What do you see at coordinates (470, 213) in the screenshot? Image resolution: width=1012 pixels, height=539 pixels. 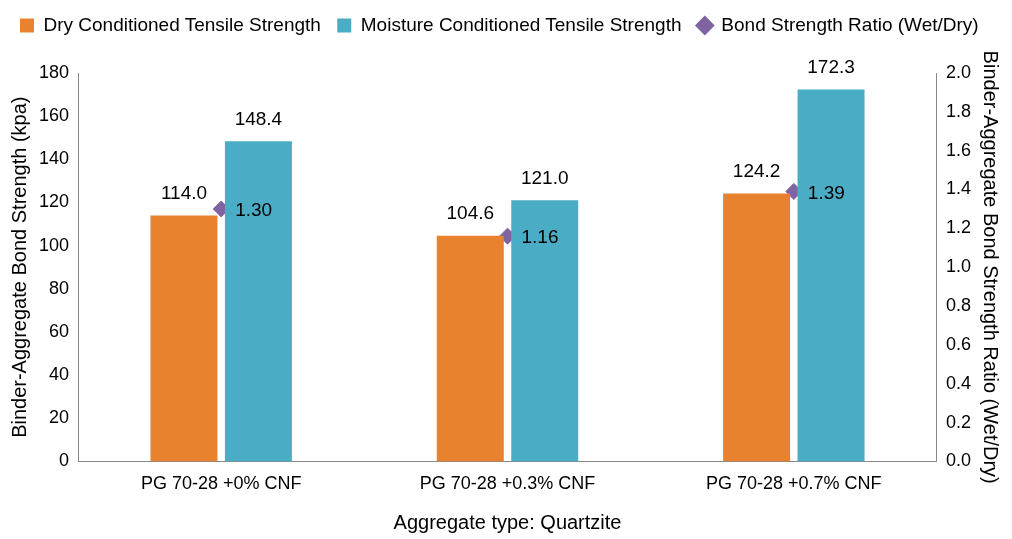 I see `data-label: 104.6` at bounding box center [470, 213].